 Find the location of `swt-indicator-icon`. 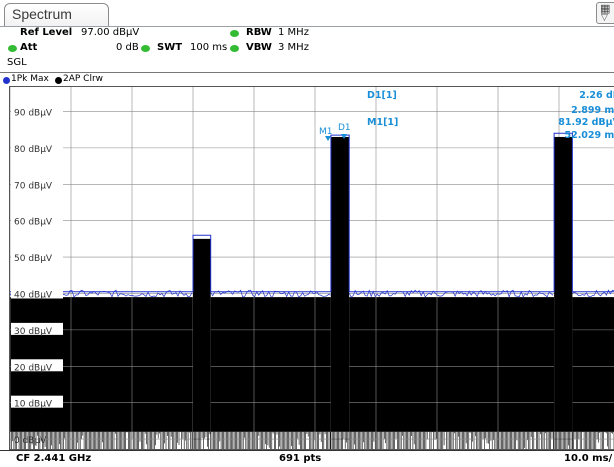

swt-indicator-icon is located at coordinates (145, 48).